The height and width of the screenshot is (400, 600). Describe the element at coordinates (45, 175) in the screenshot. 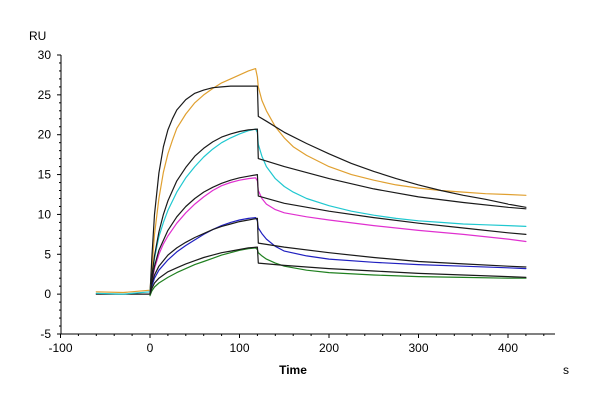

I see `y-tick-label: 15` at that location.